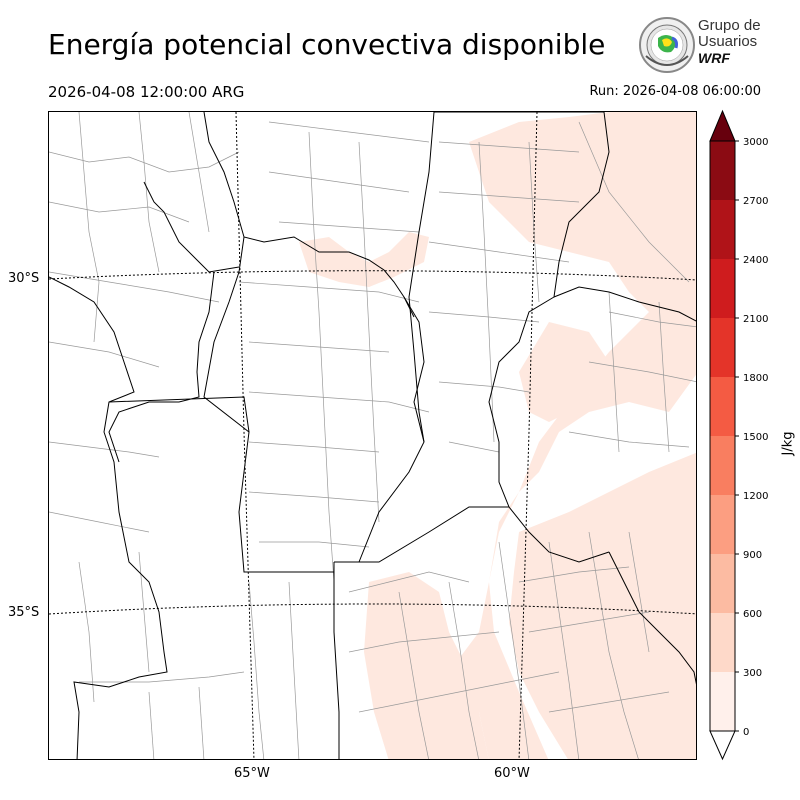 This screenshot has height=800, width=800. Describe the element at coordinates (714, 58) in the screenshot. I see `logo-line3: WRF` at that location.